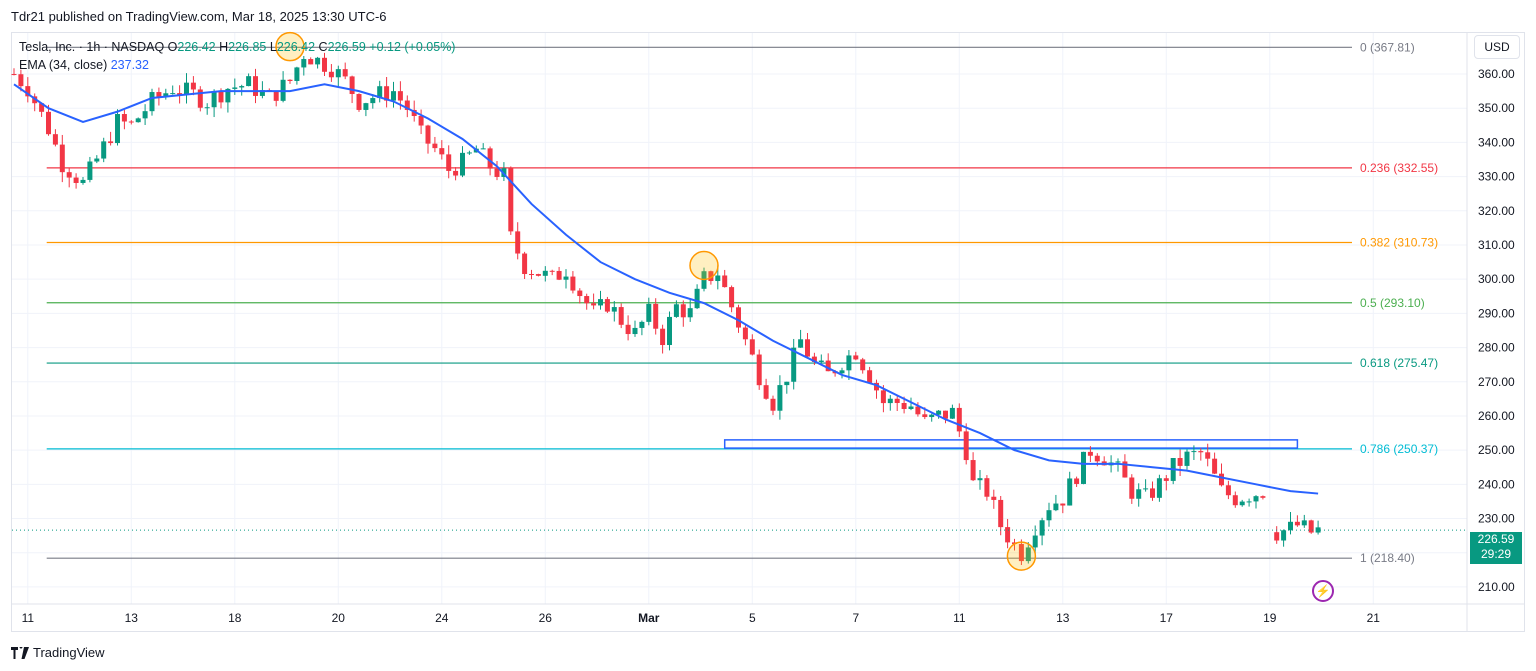 Image resolution: width=1536 pixels, height=671 pixels. I want to click on last-price-badge: 226.59 29:29, so click(1496, 548).